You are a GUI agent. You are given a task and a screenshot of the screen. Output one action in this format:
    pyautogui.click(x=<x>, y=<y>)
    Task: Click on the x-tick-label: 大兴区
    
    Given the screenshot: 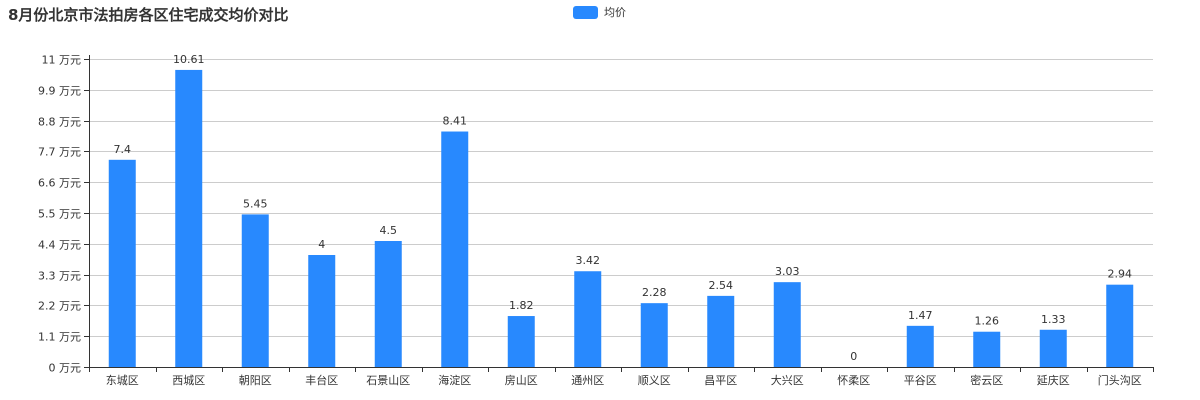 What is the action you would take?
    pyautogui.click(x=787, y=380)
    